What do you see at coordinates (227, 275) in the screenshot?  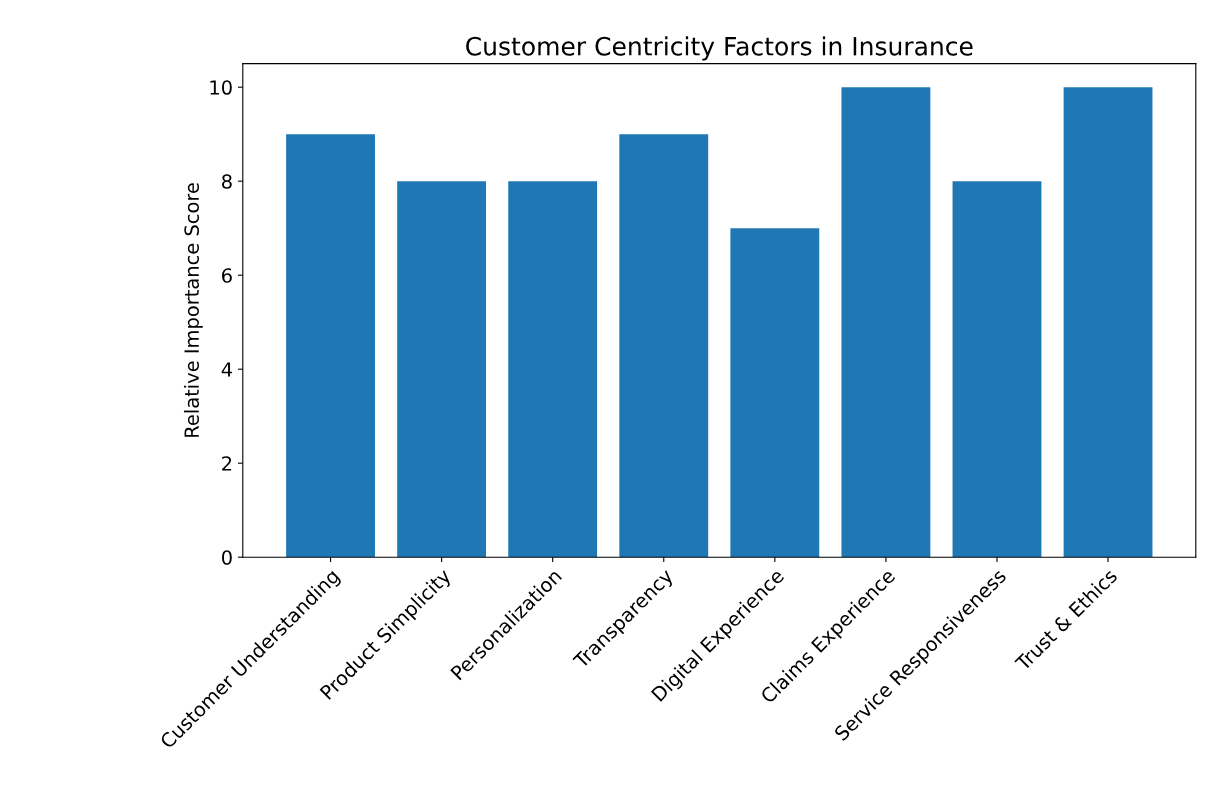 I see `y-tick-label: 6` at bounding box center [227, 275].